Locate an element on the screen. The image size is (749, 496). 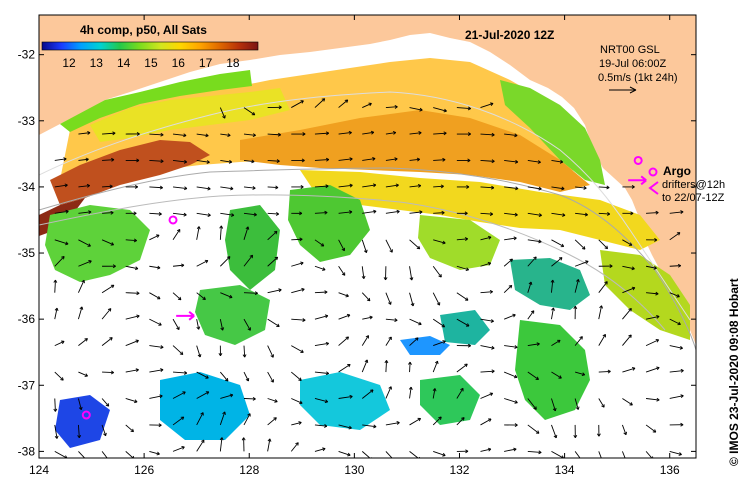
sst-teal-south-patch is located at coordinates (465, 327).